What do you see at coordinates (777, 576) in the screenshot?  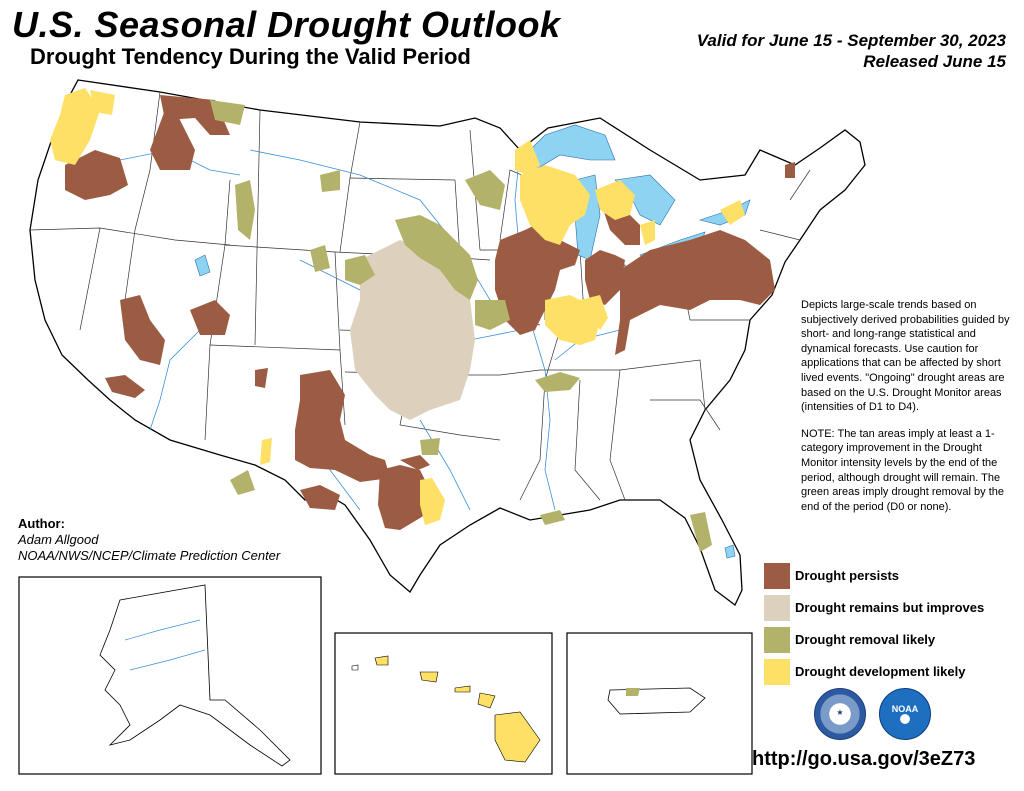 I see `legend-swatch-persists` at bounding box center [777, 576].